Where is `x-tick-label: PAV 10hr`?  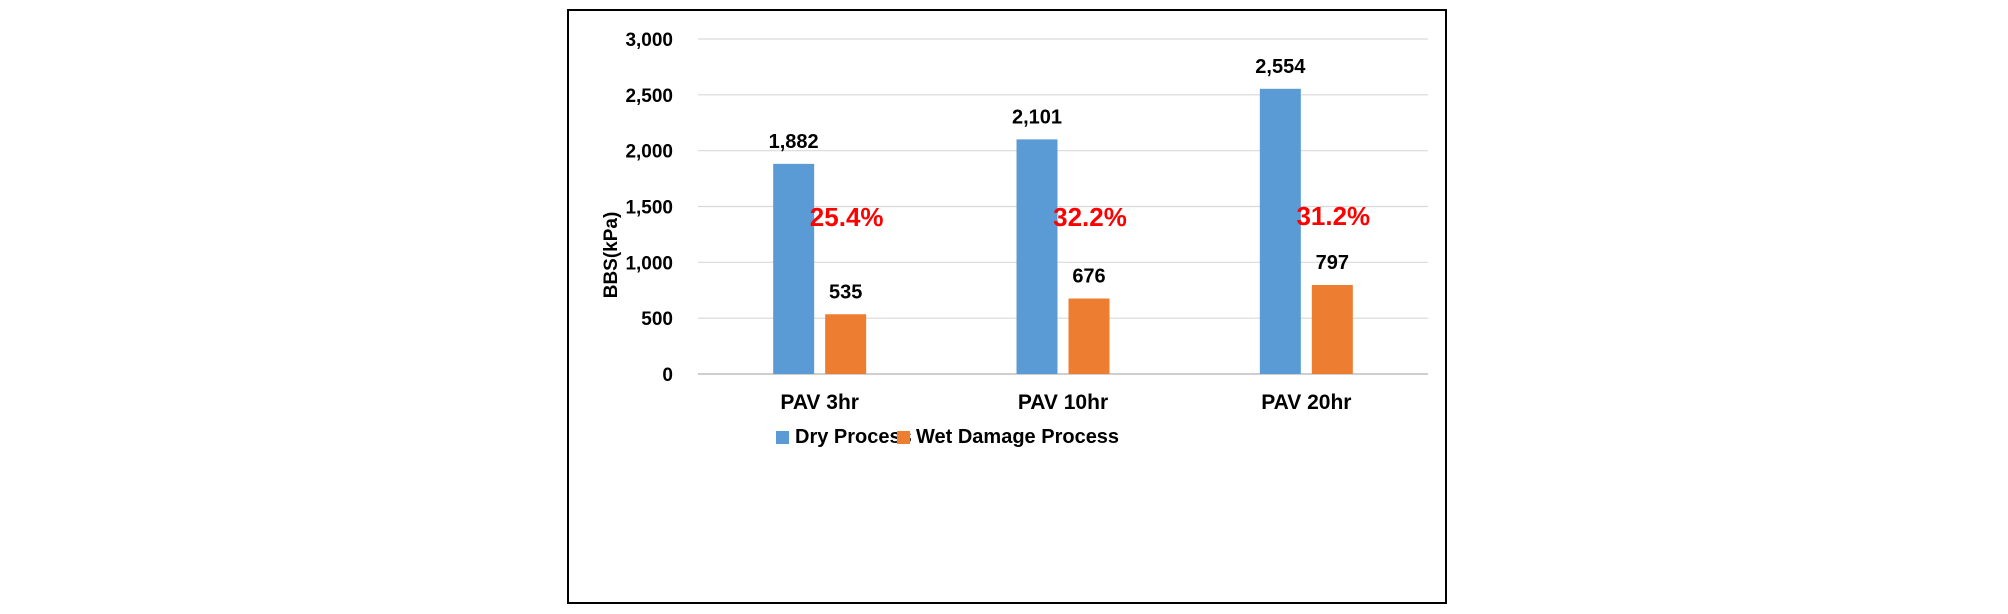
x-tick-label: PAV 10hr is located at coordinates (1063, 402).